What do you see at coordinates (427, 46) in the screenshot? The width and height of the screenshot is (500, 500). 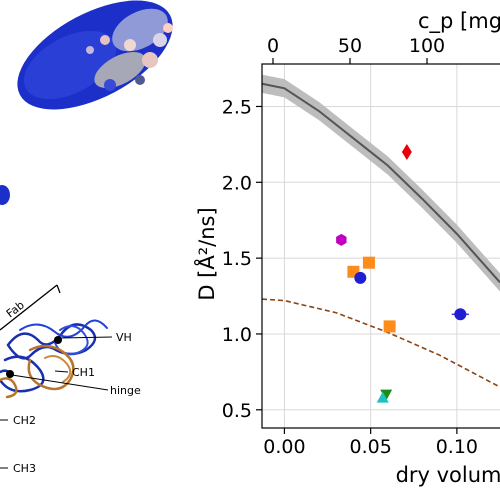 I see `top-tick-label: 100` at bounding box center [427, 46].